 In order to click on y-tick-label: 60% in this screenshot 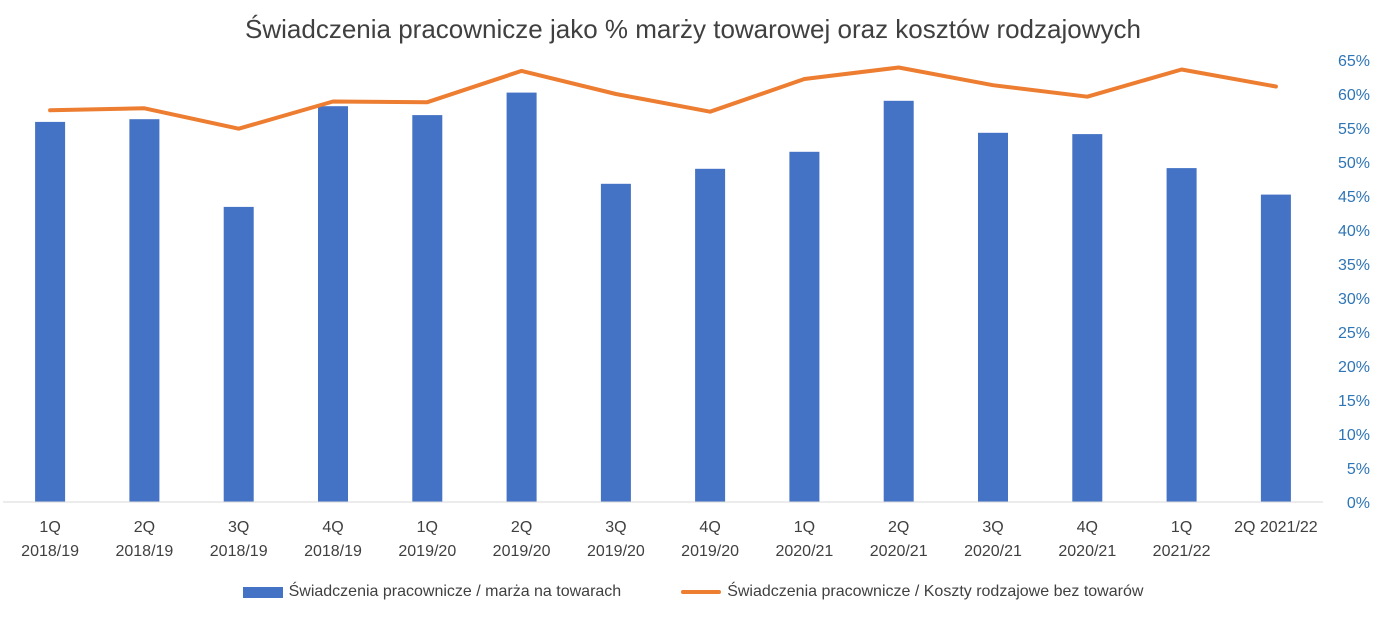, I will do `click(1354, 95)`.